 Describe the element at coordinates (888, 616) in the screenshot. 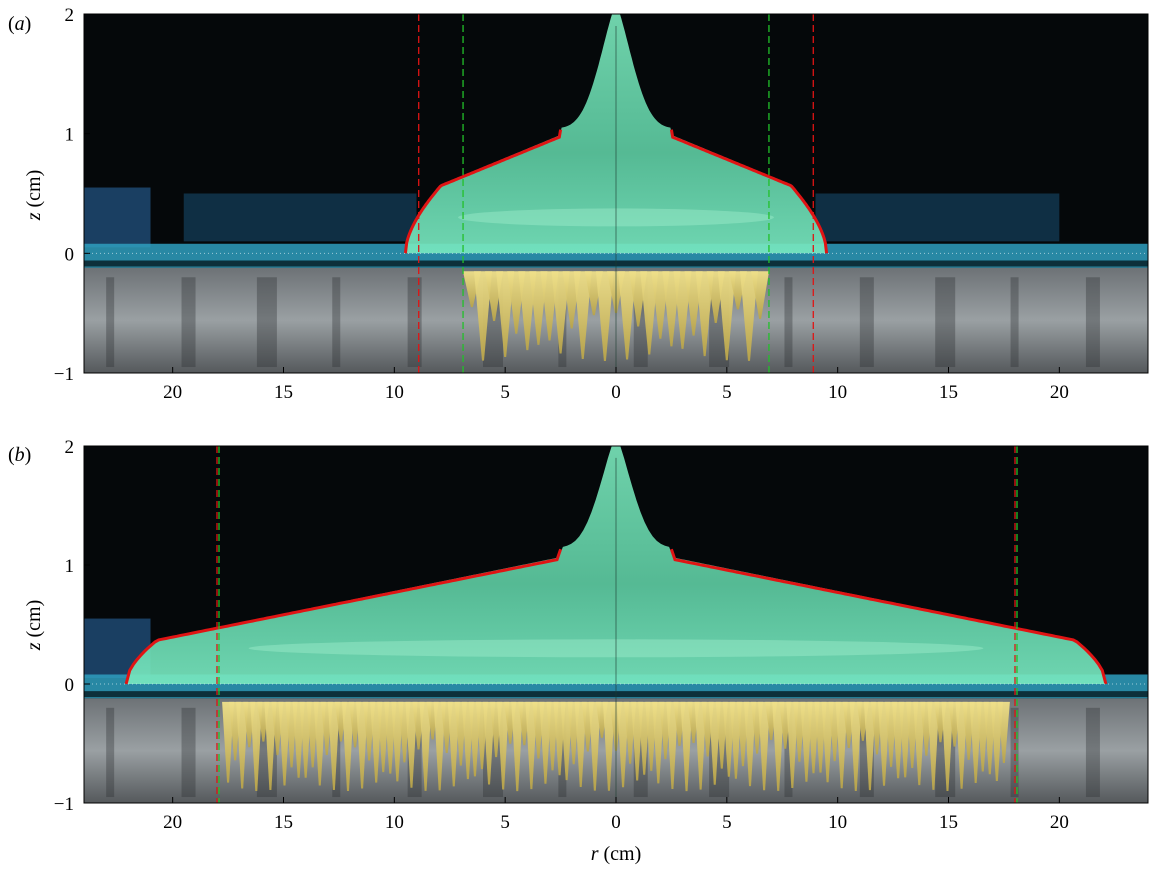

I see `panel-b-fit-curve-right` at that location.